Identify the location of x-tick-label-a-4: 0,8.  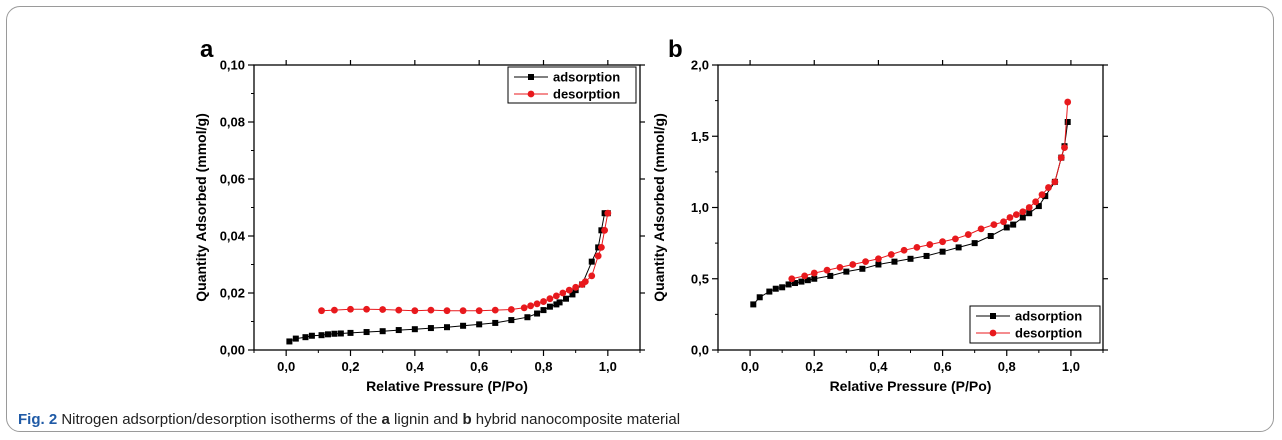
(543, 366).